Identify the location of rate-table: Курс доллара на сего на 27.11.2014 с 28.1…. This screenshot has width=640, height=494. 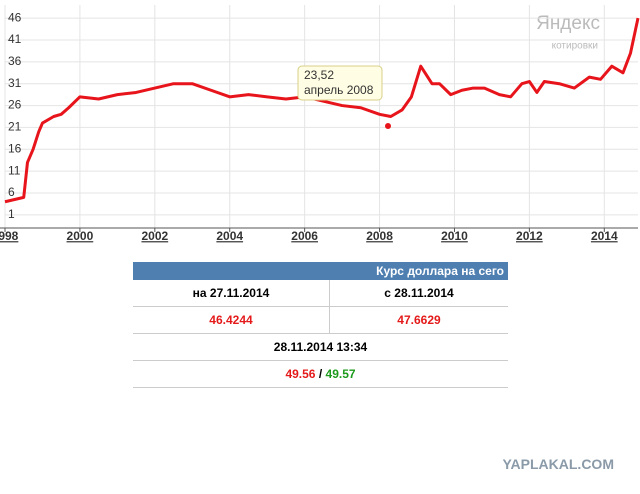
(320, 325).